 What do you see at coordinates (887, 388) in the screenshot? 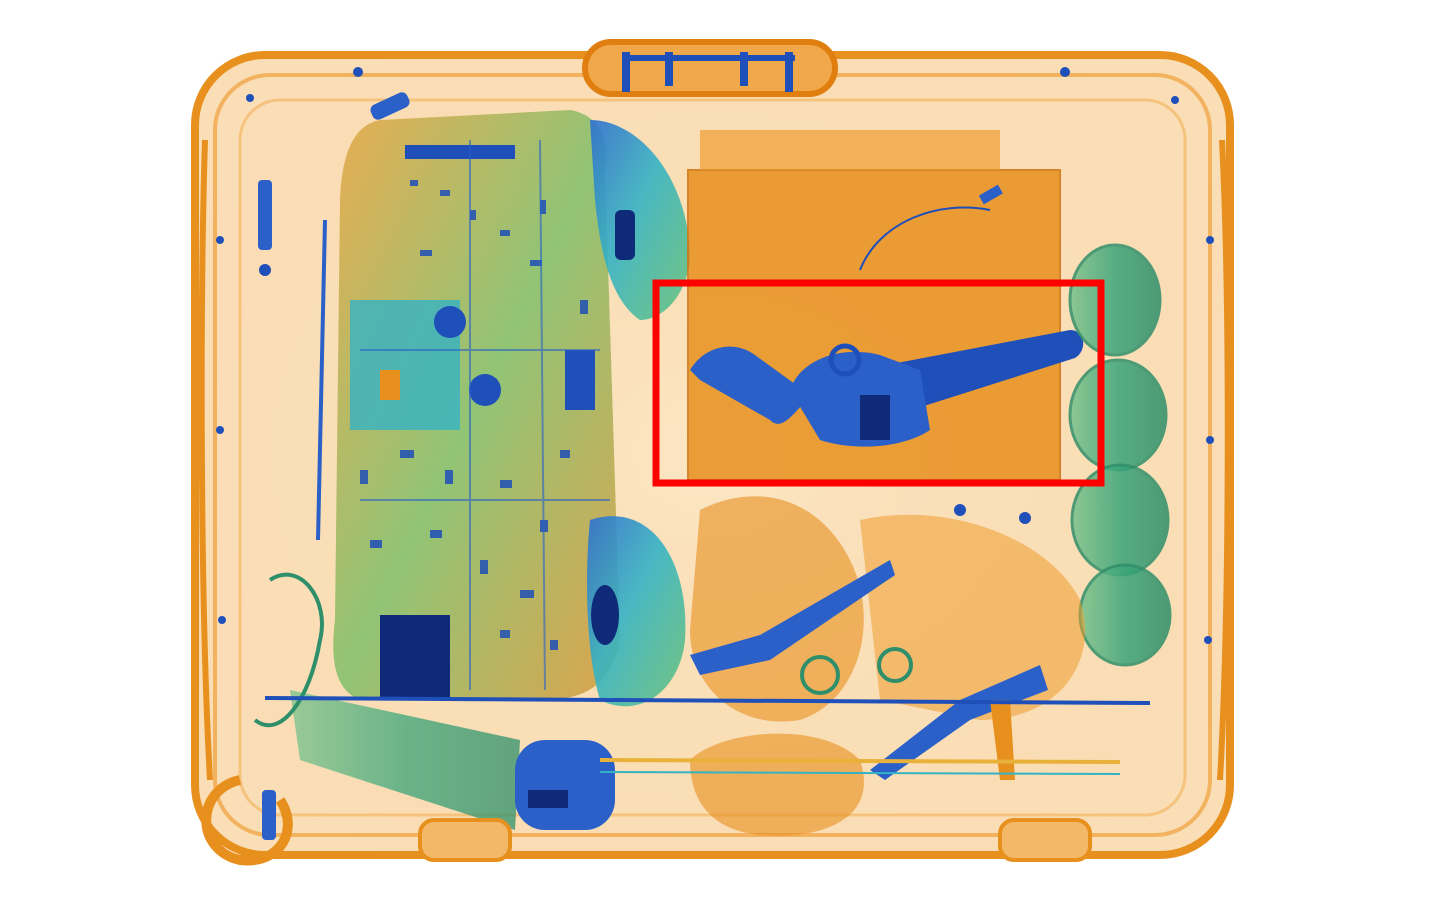
I see `revolver` at bounding box center [887, 388].